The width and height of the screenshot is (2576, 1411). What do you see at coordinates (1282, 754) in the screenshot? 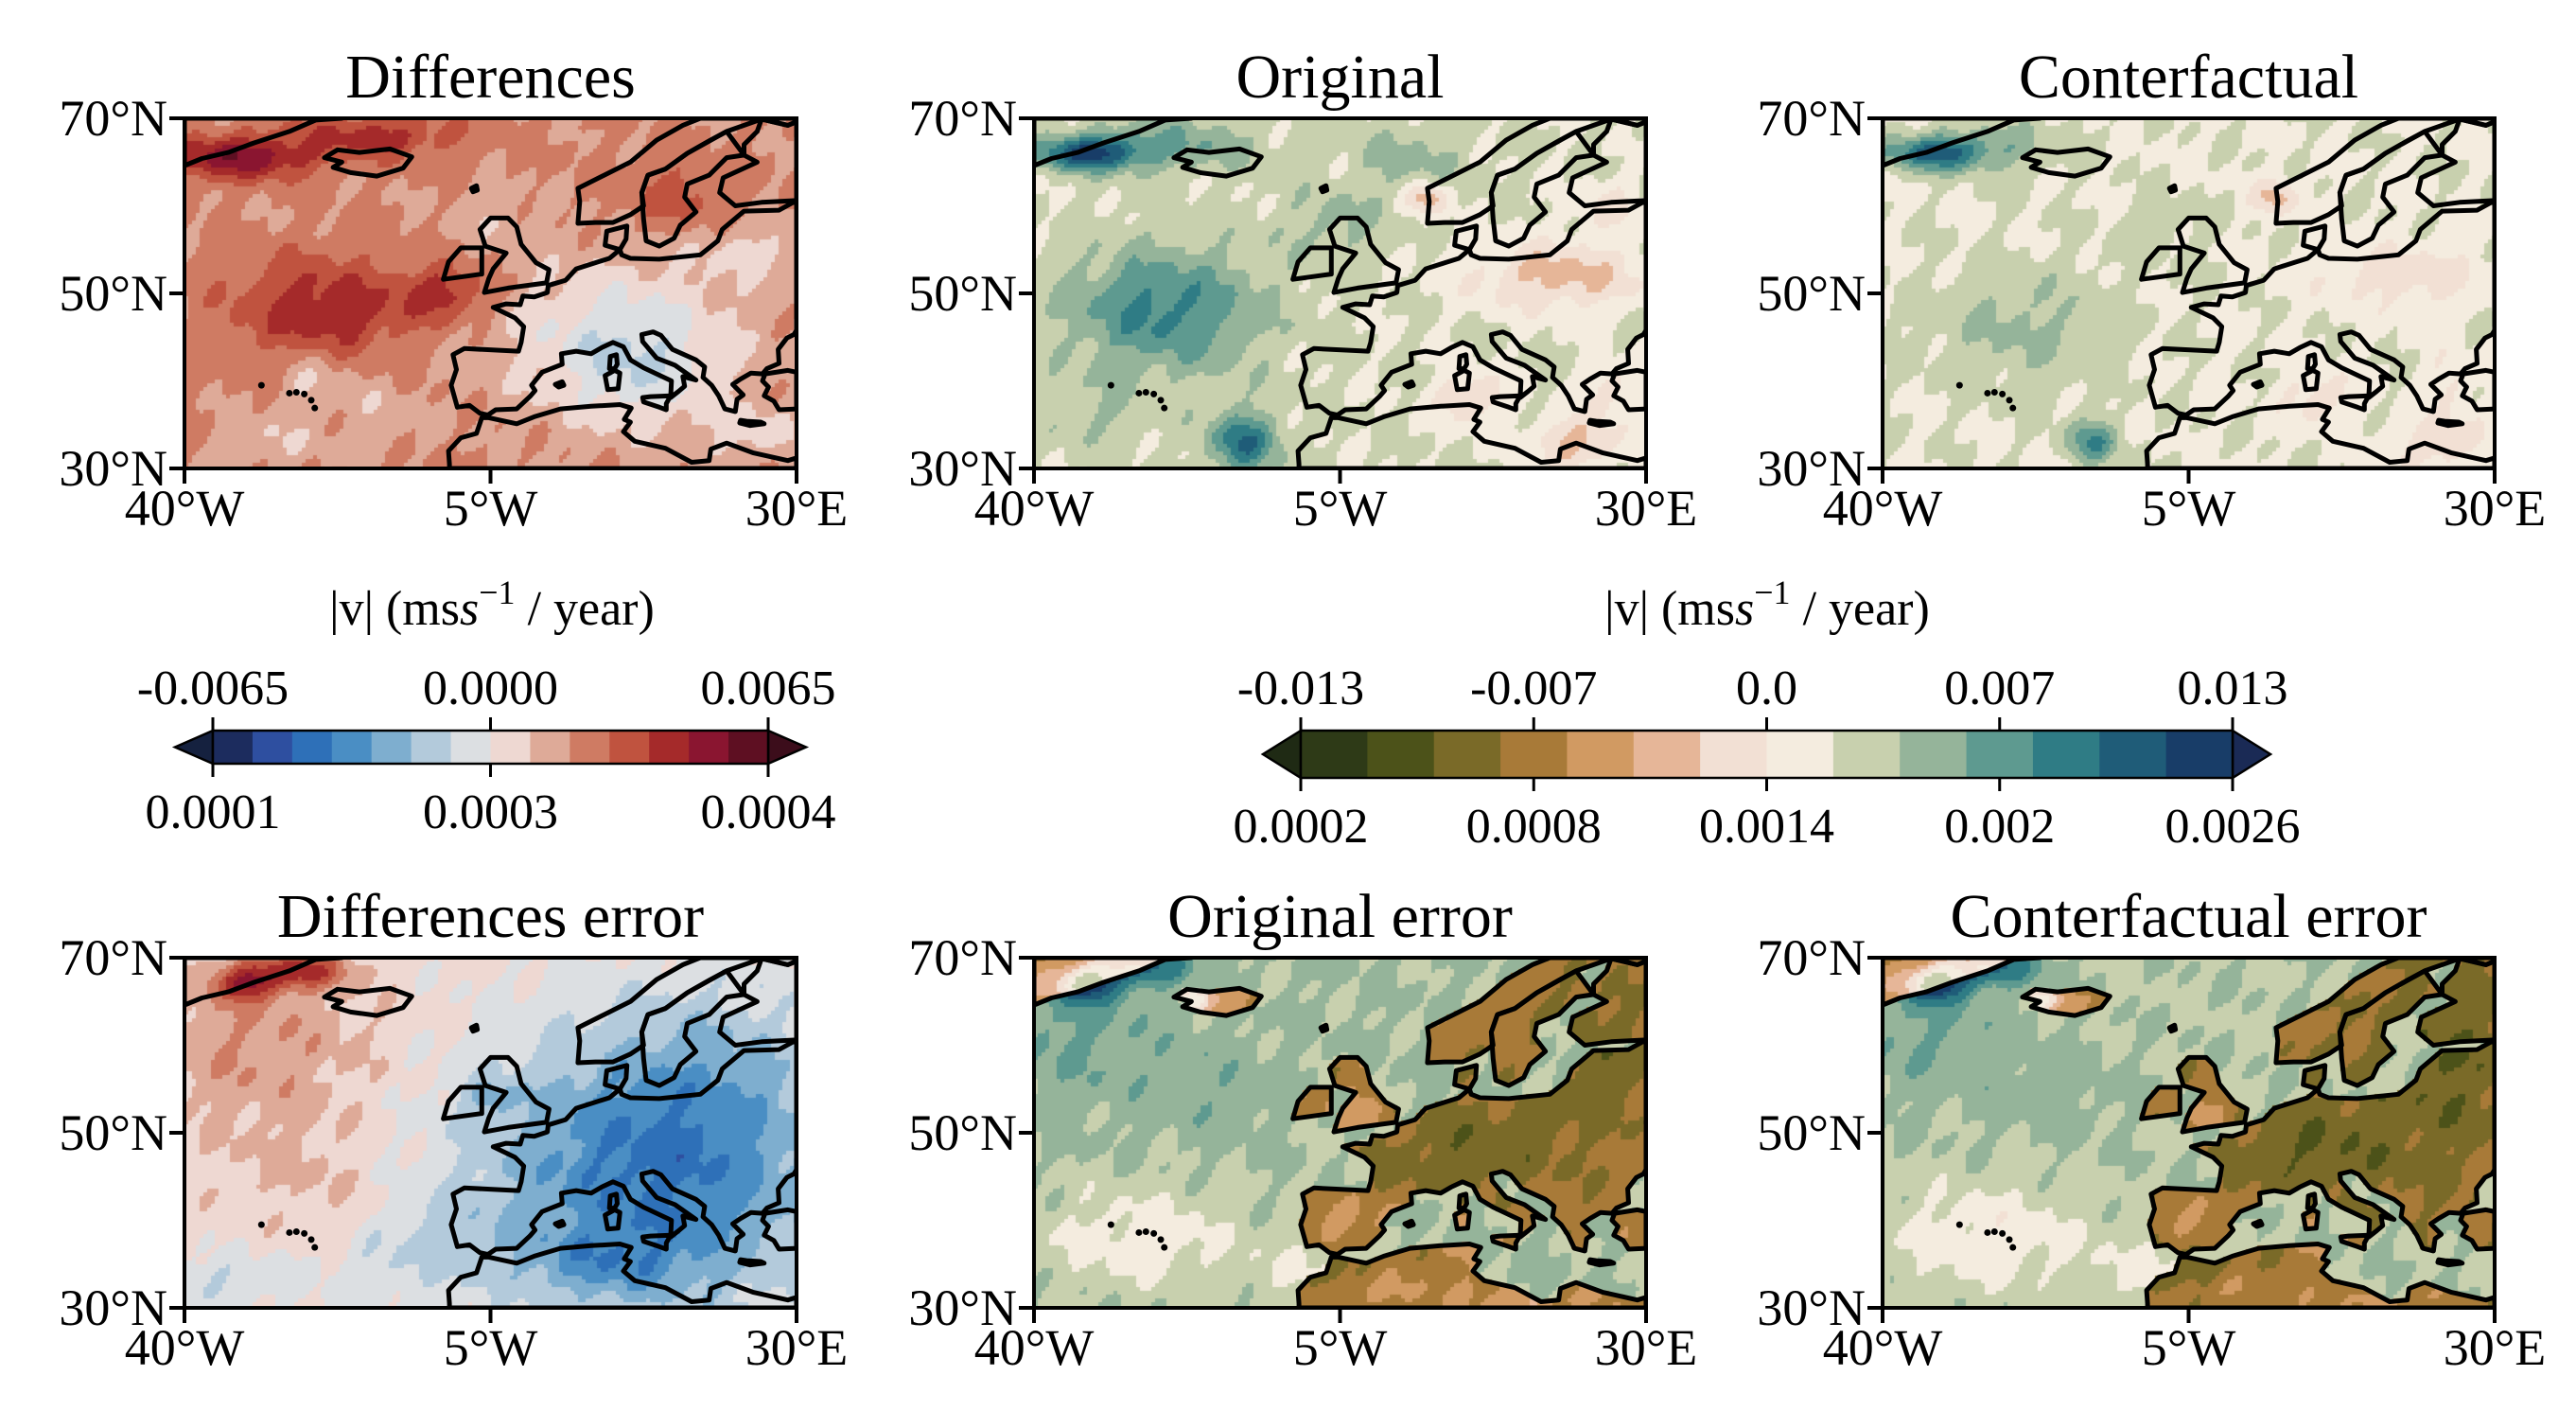
I see `sequential-colorbar-arrow-left` at bounding box center [1282, 754].